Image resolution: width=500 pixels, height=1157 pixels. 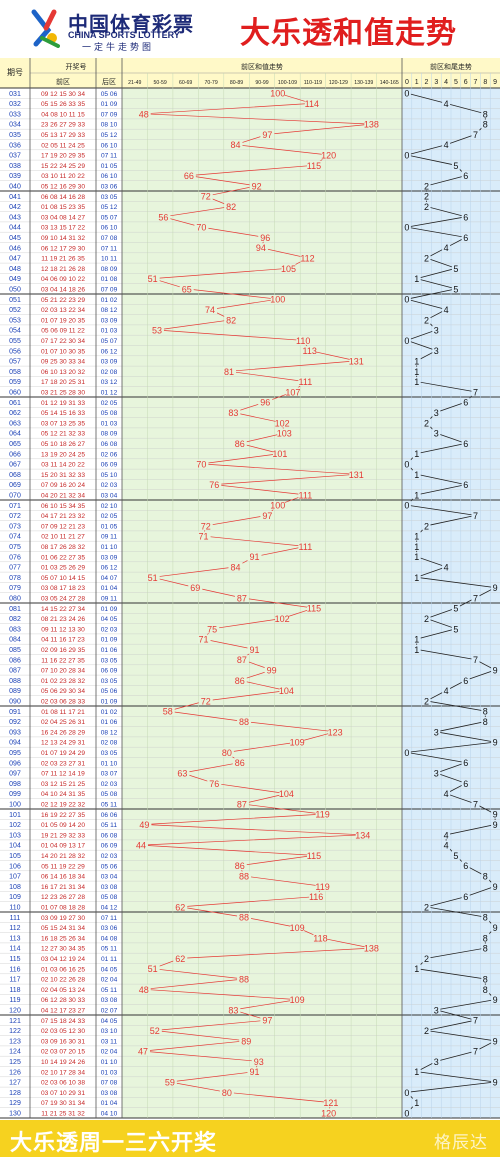 What do you see at coordinates (109, 392) in the screenshot?
I see `back-numbers: 01 12` at bounding box center [109, 392].